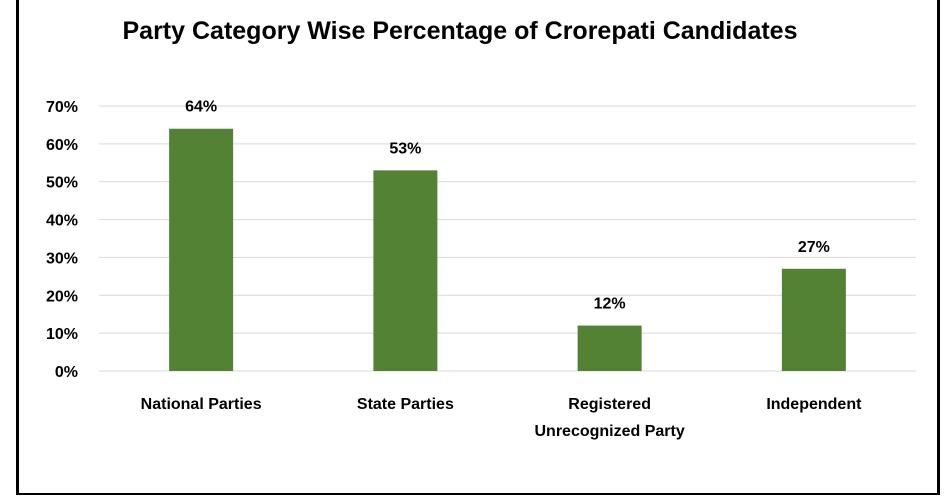 The height and width of the screenshot is (497, 949). What do you see at coordinates (201, 404) in the screenshot?
I see `category-label: National Parties` at bounding box center [201, 404].